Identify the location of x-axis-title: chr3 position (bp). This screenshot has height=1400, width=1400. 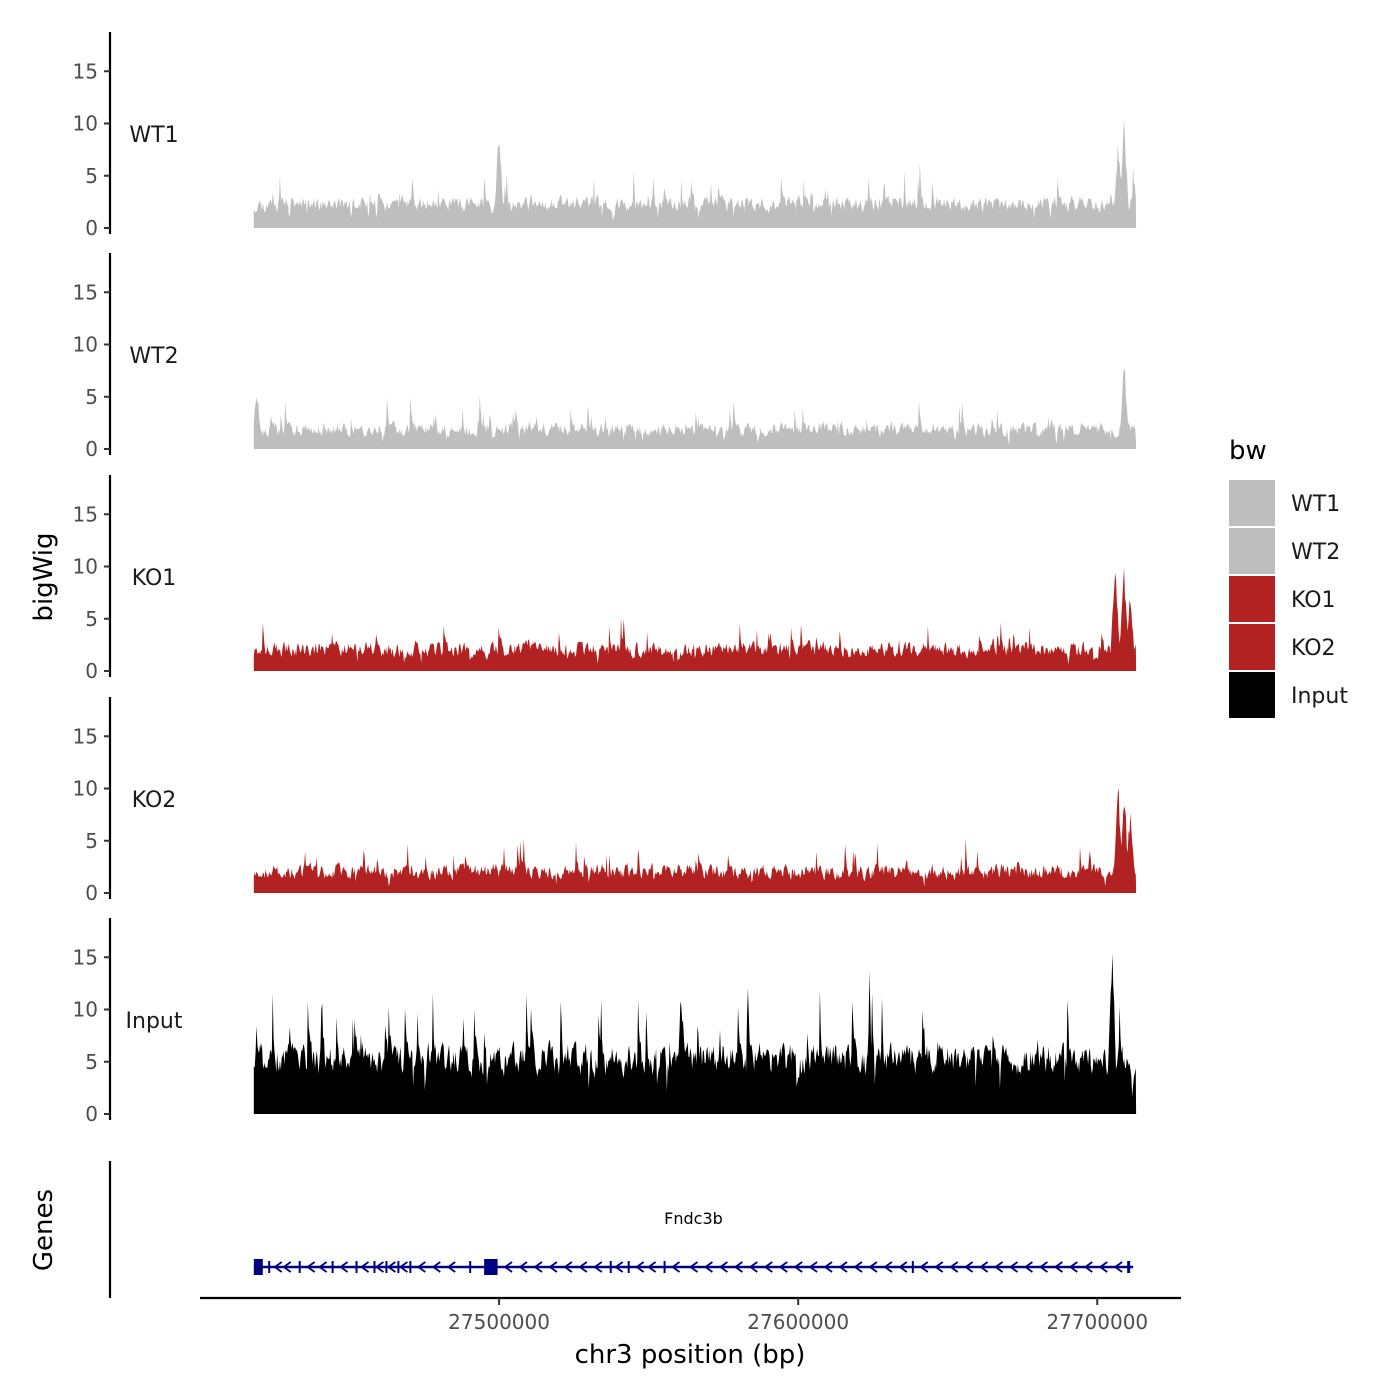
(690, 1355).